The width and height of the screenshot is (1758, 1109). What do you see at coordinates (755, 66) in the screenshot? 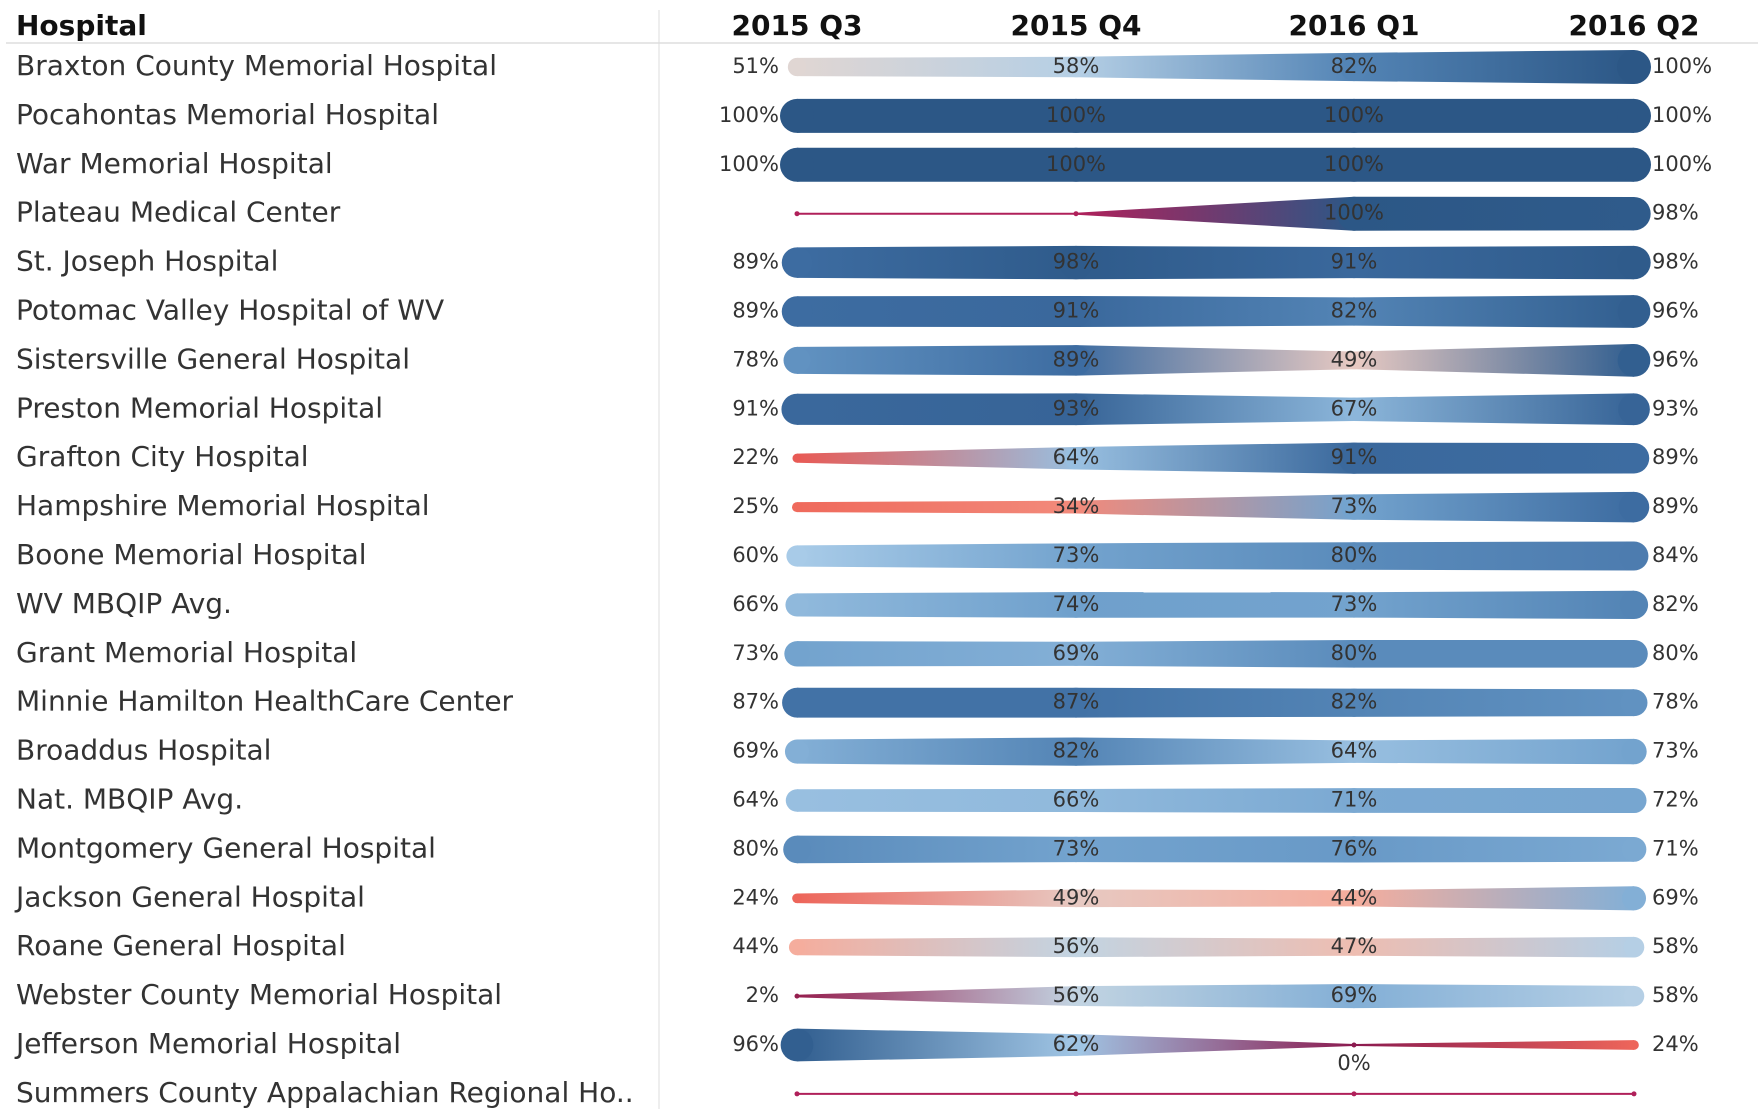
I see `value-label: 51%` at bounding box center [755, 66].